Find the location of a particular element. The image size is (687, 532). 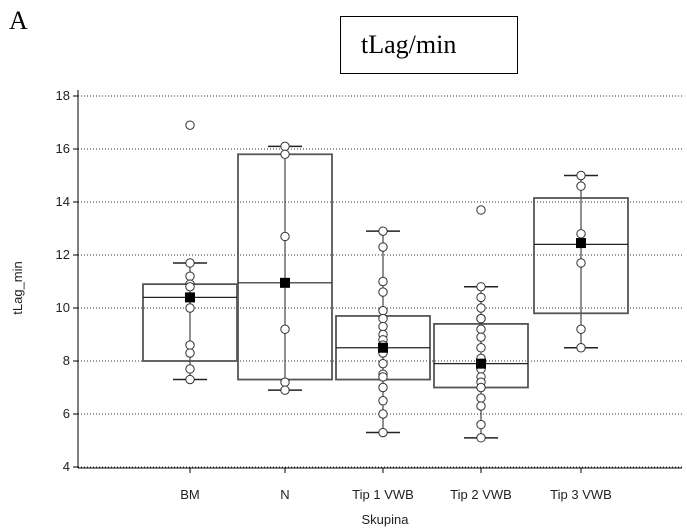

y-tick-label: 4 is located at coordinates (66, 466).